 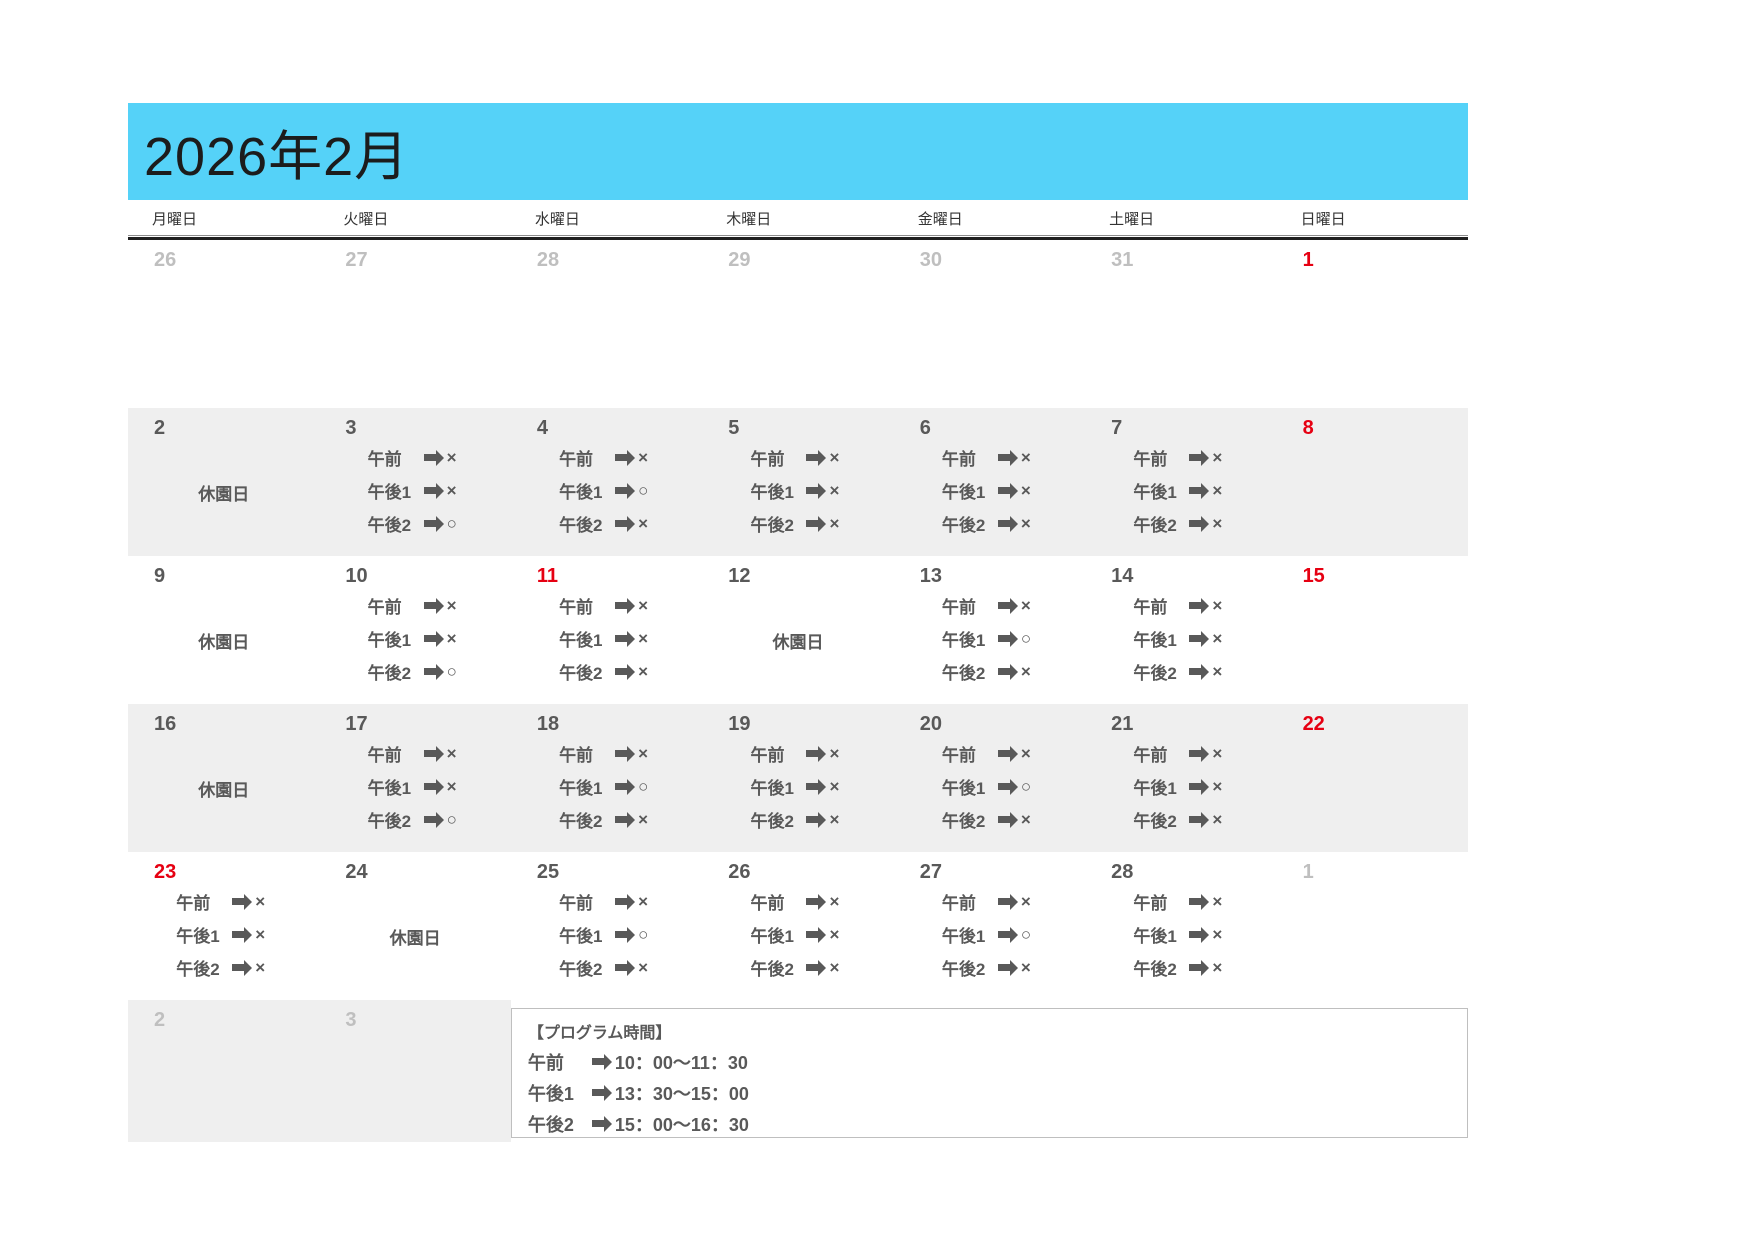 What do you see at coordinates (1372, 324) in the screenshot?
I see `day-cell: 1` at bounding box center [1372, 324].